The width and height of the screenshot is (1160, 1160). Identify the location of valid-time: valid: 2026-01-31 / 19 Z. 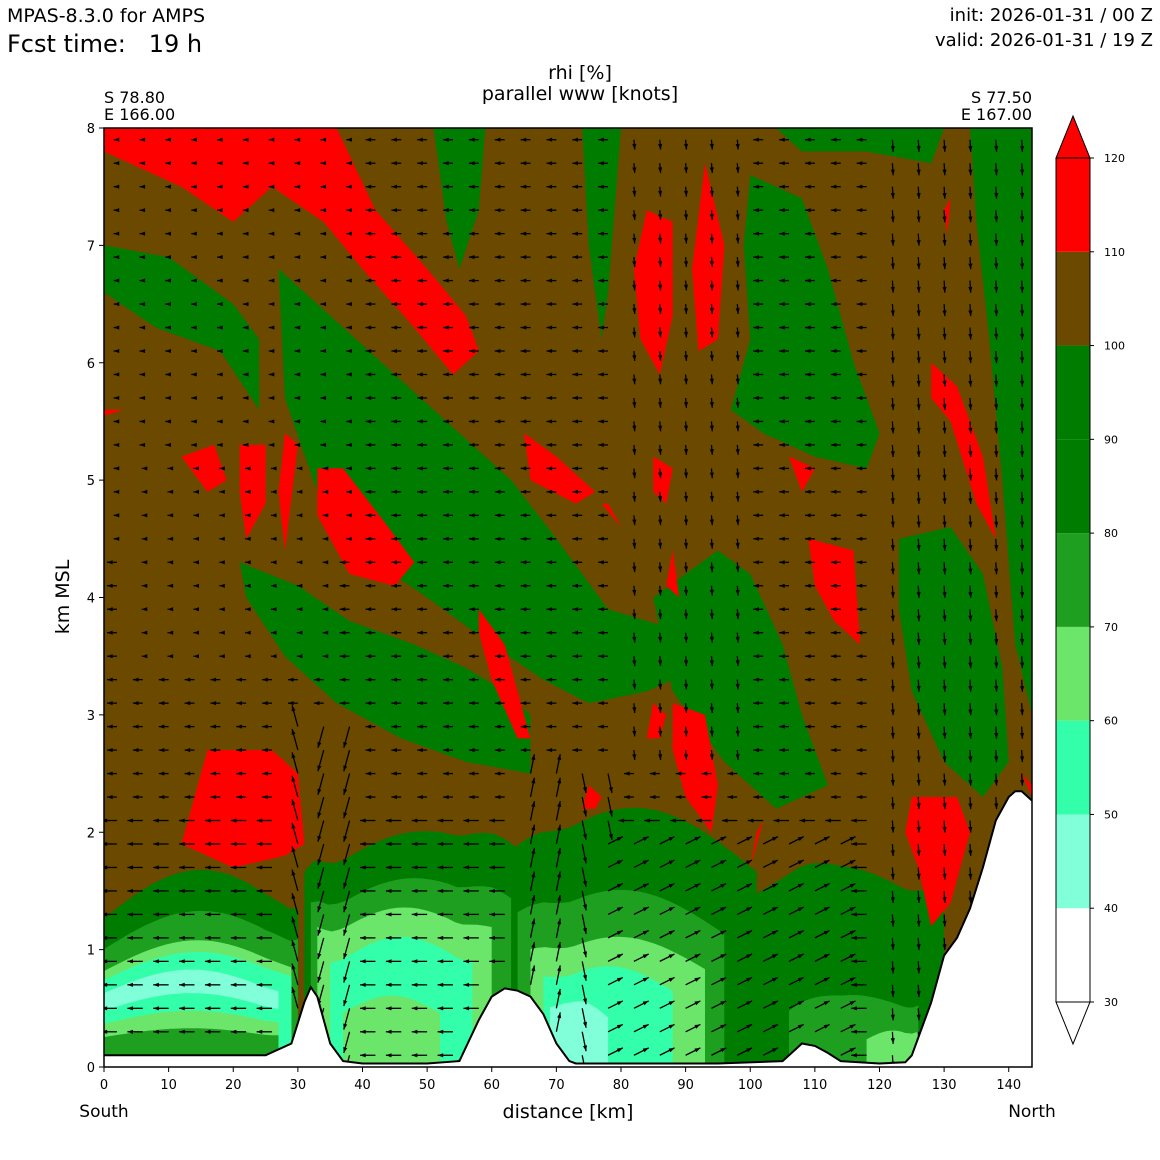
(1044, 40).